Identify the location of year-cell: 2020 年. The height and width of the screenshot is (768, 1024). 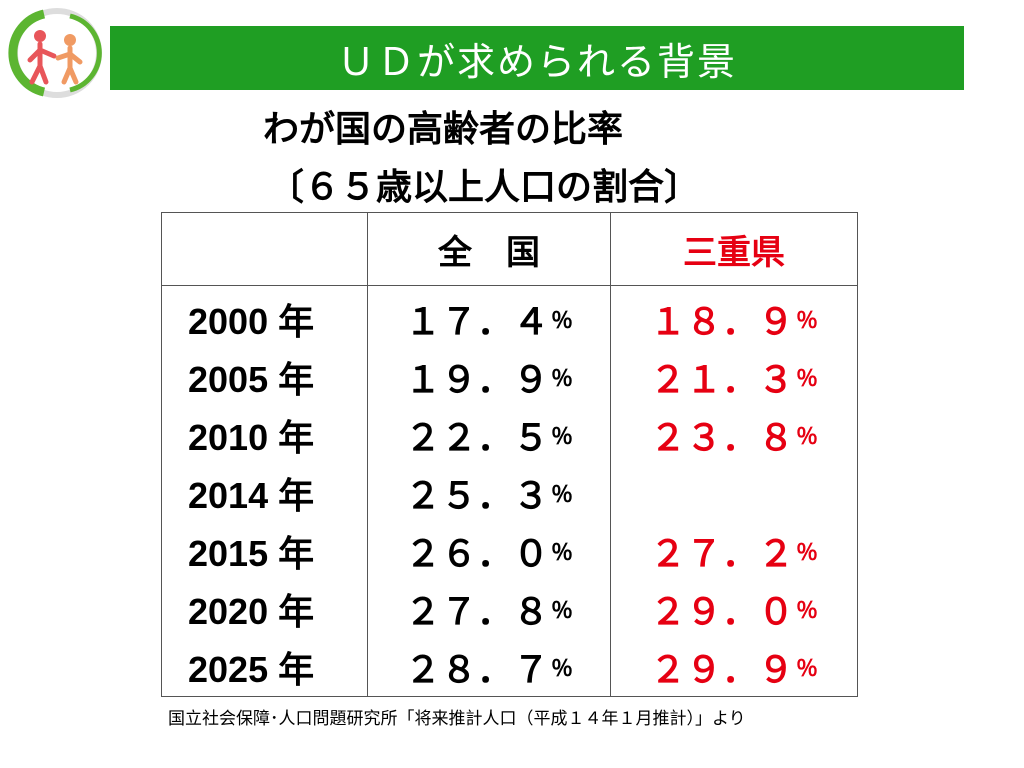
(251, 611).